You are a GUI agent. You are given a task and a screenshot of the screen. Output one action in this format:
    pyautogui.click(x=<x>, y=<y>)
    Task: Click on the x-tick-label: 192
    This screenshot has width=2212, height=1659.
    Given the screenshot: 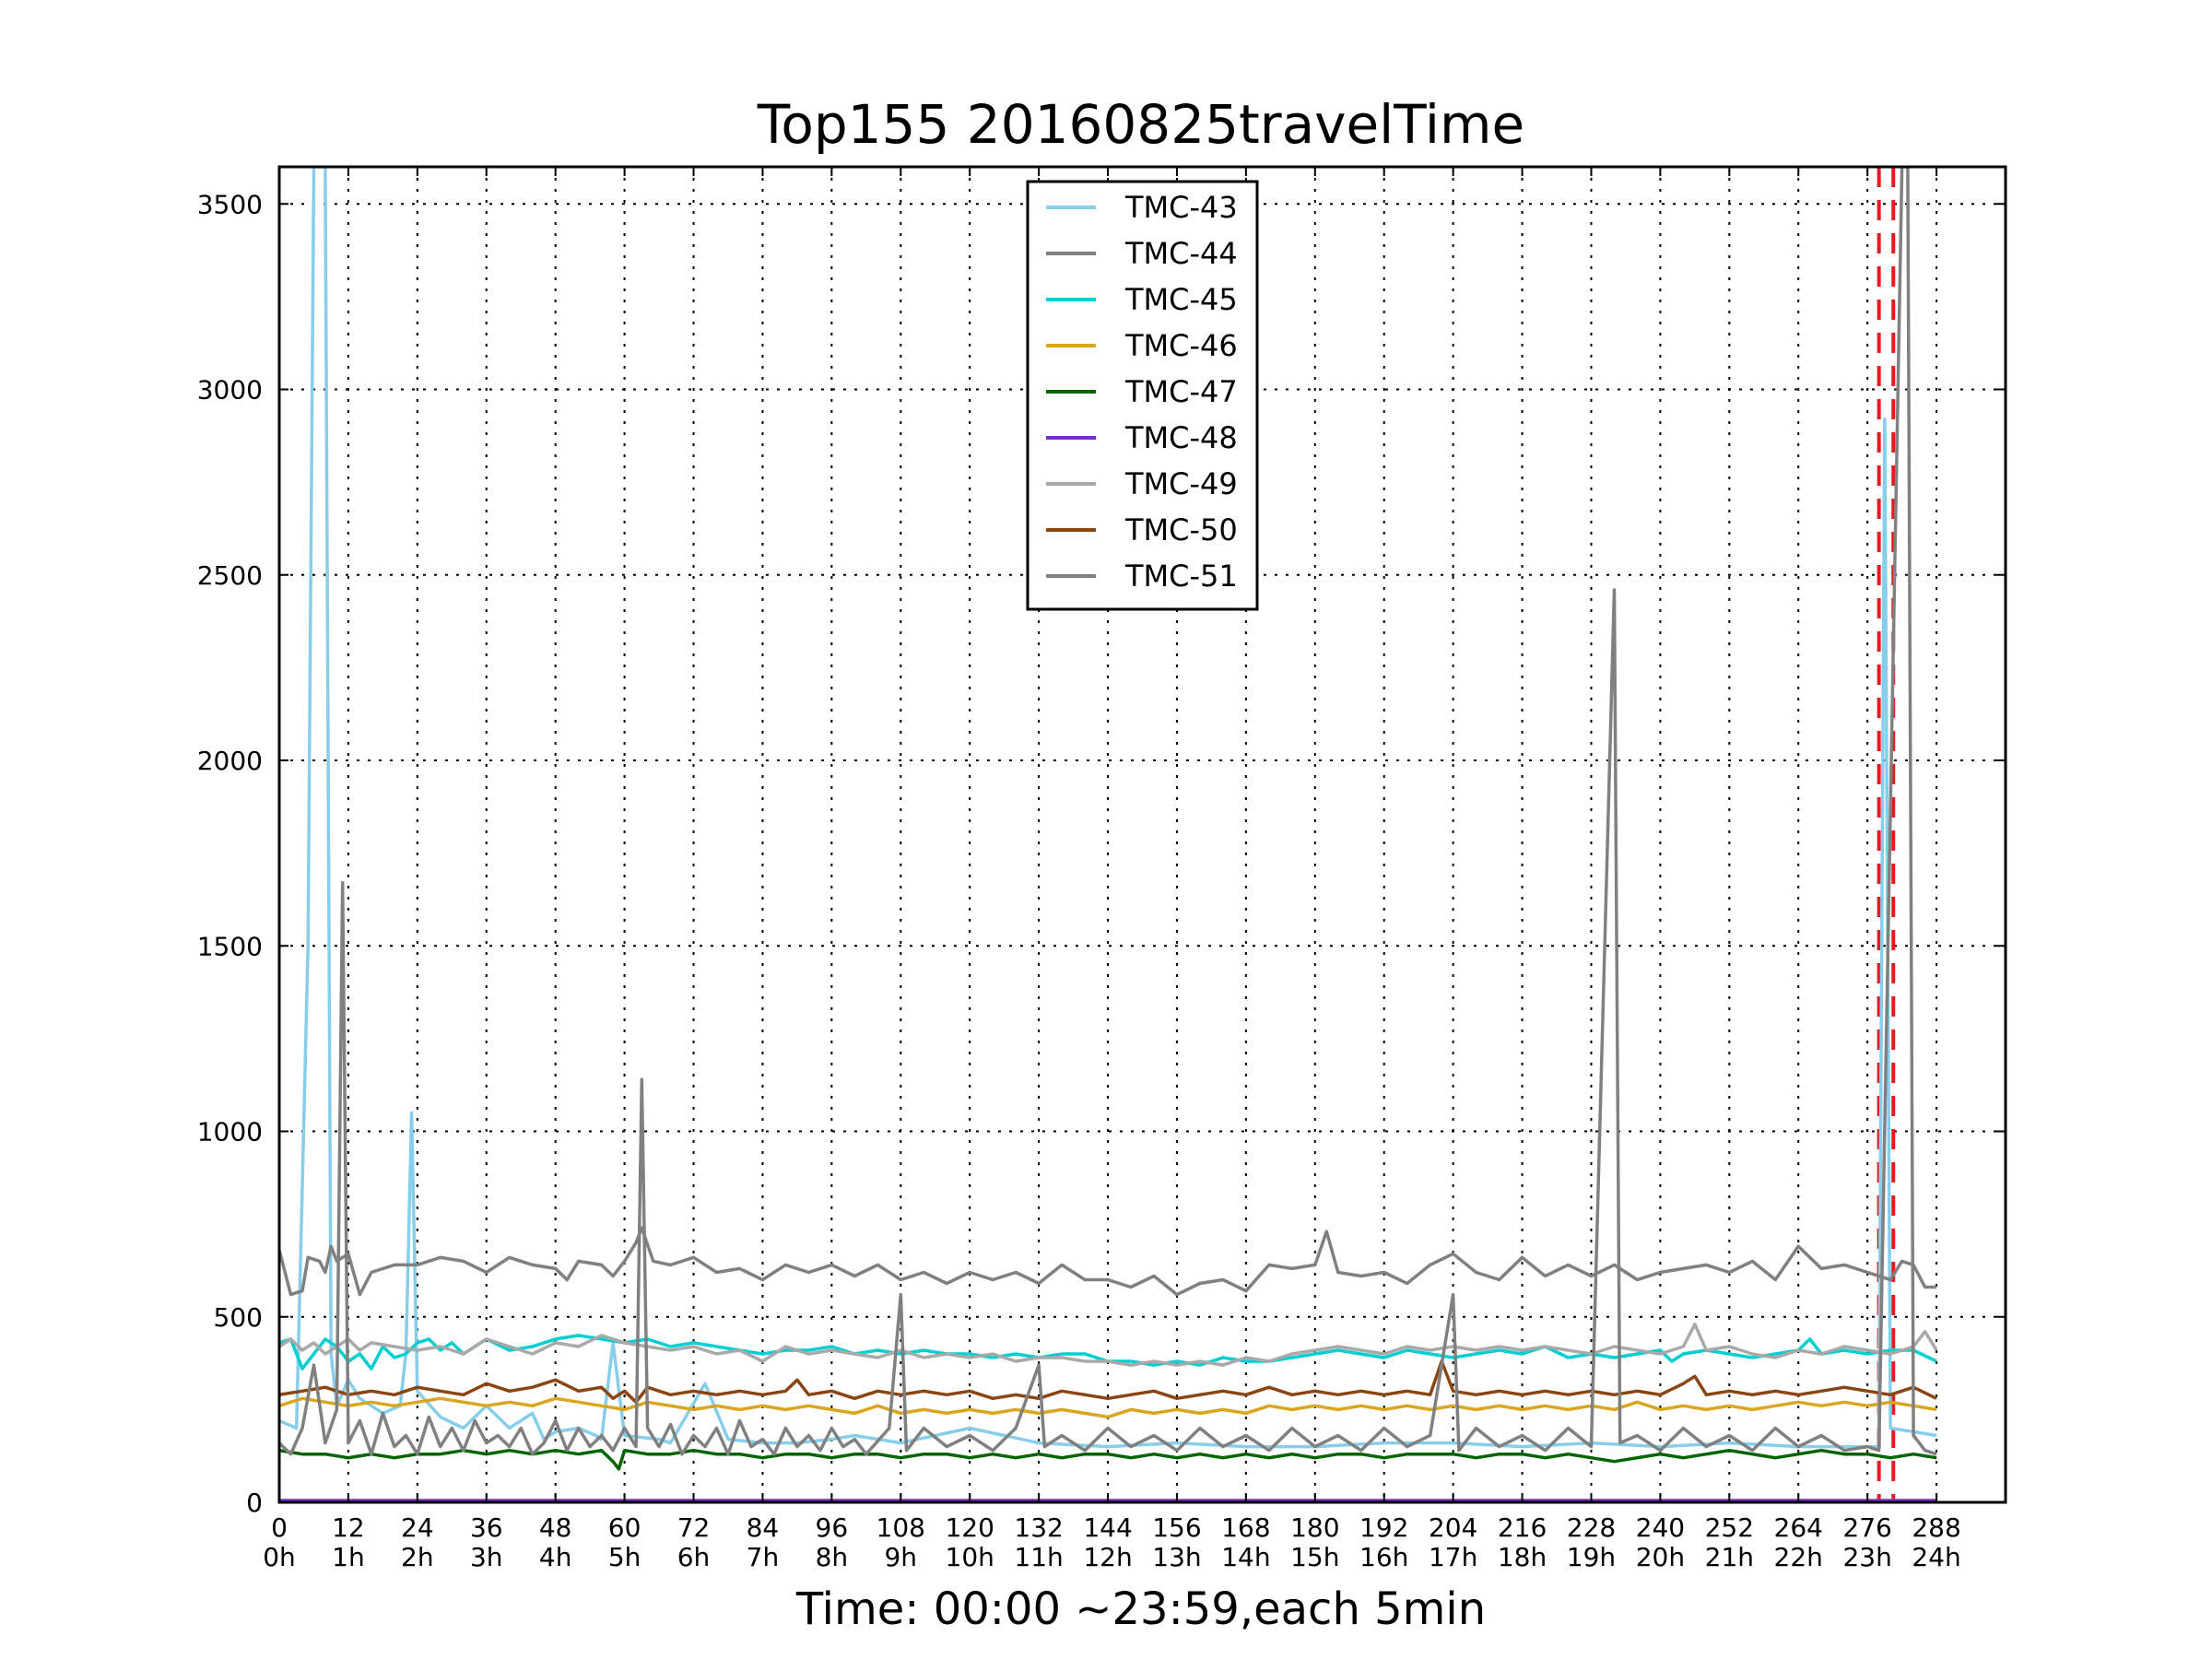 What is the action you would take?
    pyautogui.click(x=1383, y=1527)
    